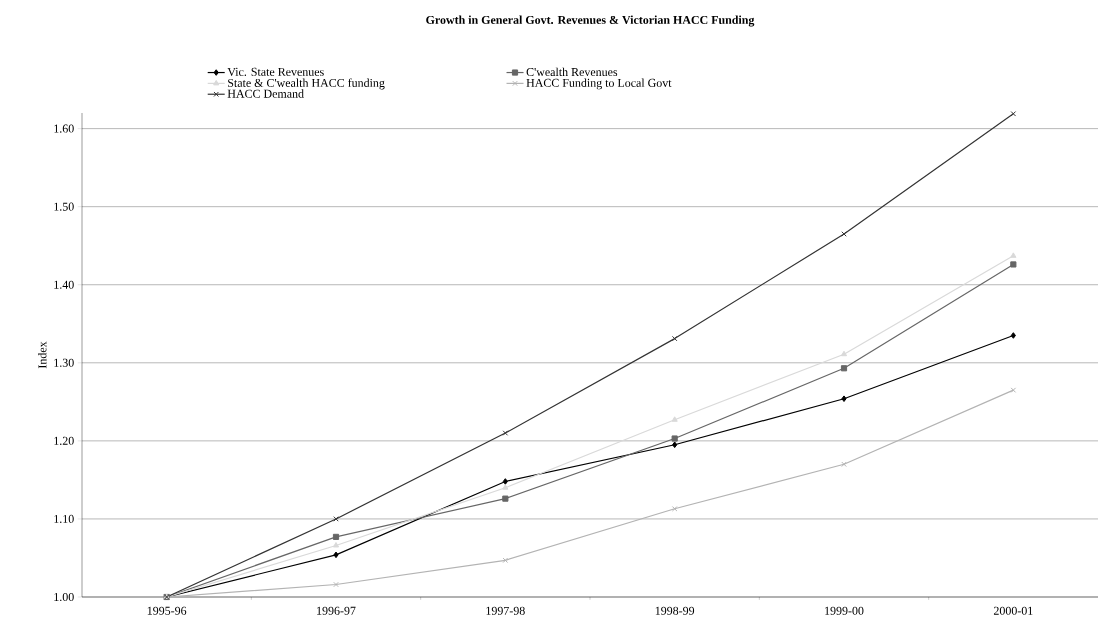  I want to click on y-tick-label: 1.40, so click(64, 284).